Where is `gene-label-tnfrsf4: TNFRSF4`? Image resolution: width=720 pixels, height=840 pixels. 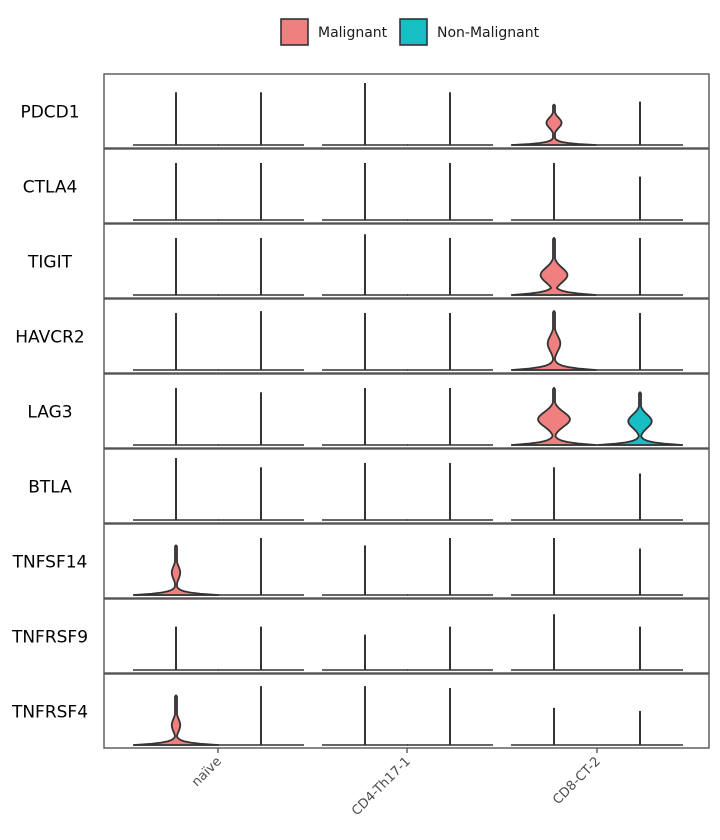 gene-label-tnfrsf4: TNFRSF4 is located at coordinates (49, 713).